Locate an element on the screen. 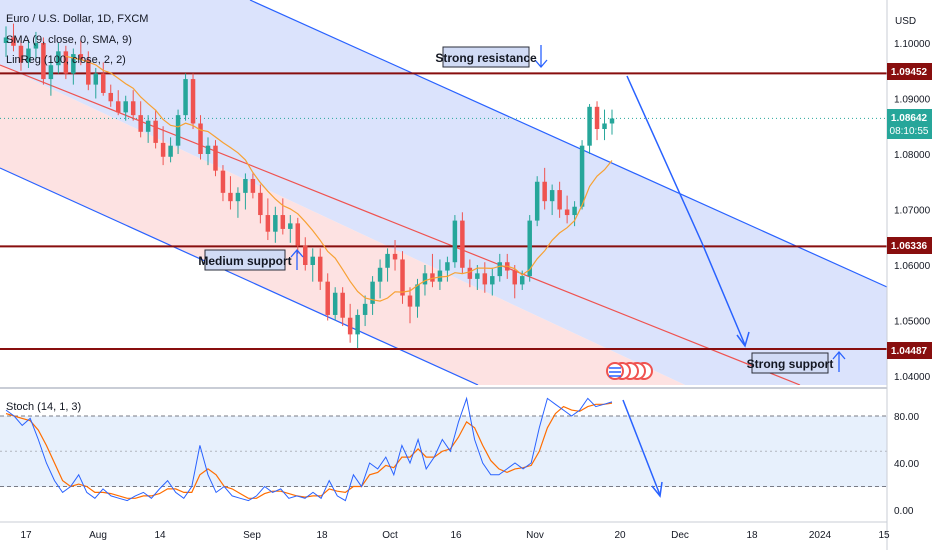  time-tick-label: 16 is located at coordinates (456, 535).